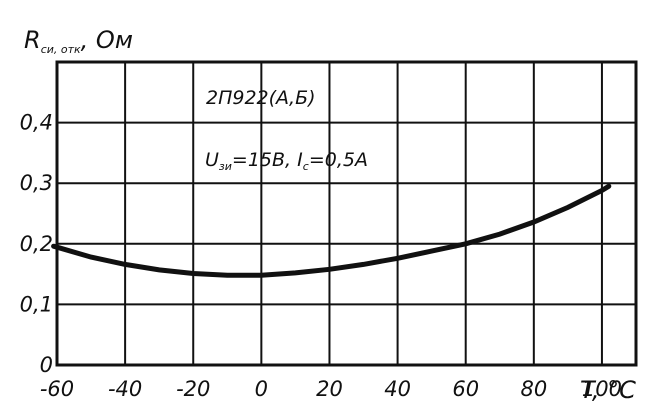 The width and height of the screenshot is (661, 410). I want to click on x-tick-label: 40, so click(397, 389).